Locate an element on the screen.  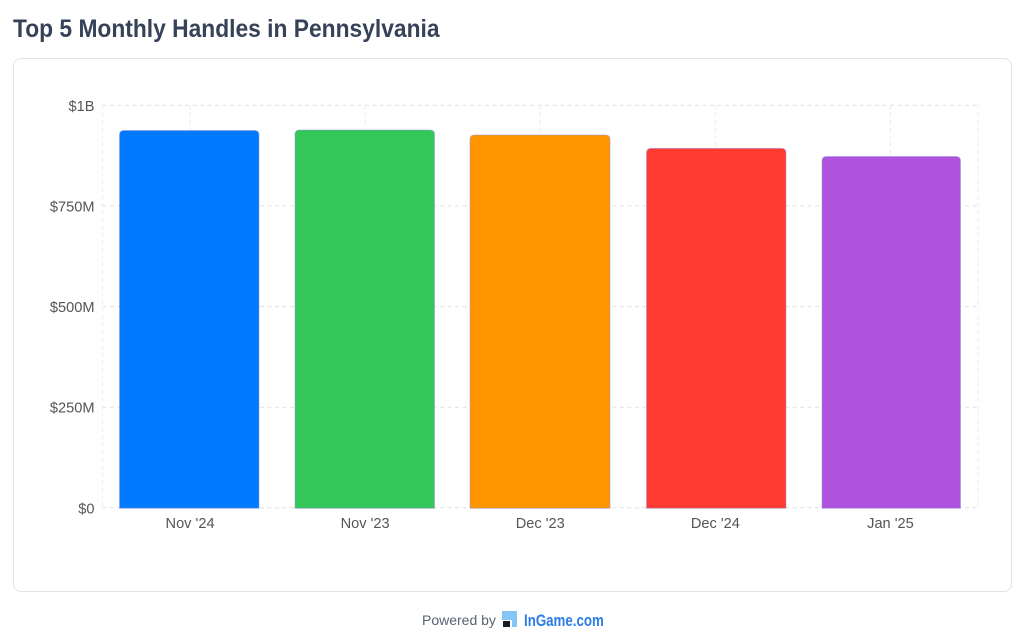
svg-text: $750M is located at coordinates (72, 207).